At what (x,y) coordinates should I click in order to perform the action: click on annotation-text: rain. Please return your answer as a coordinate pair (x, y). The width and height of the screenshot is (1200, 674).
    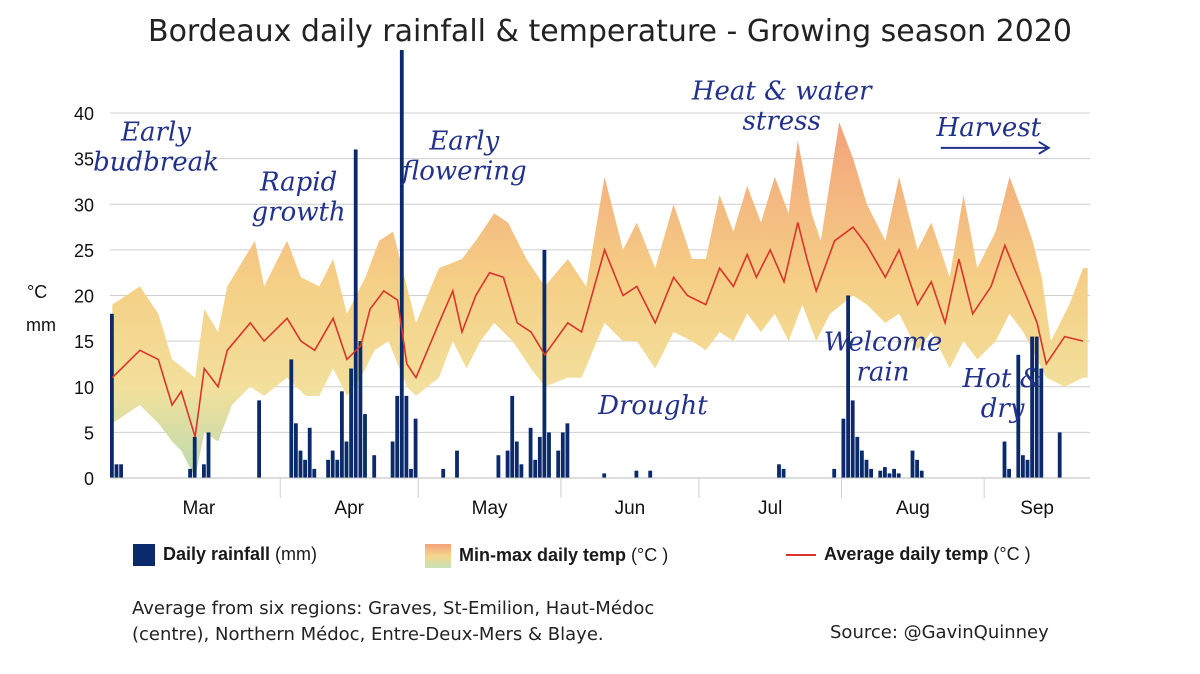
    Looking at the image, I should click on (883, 372).